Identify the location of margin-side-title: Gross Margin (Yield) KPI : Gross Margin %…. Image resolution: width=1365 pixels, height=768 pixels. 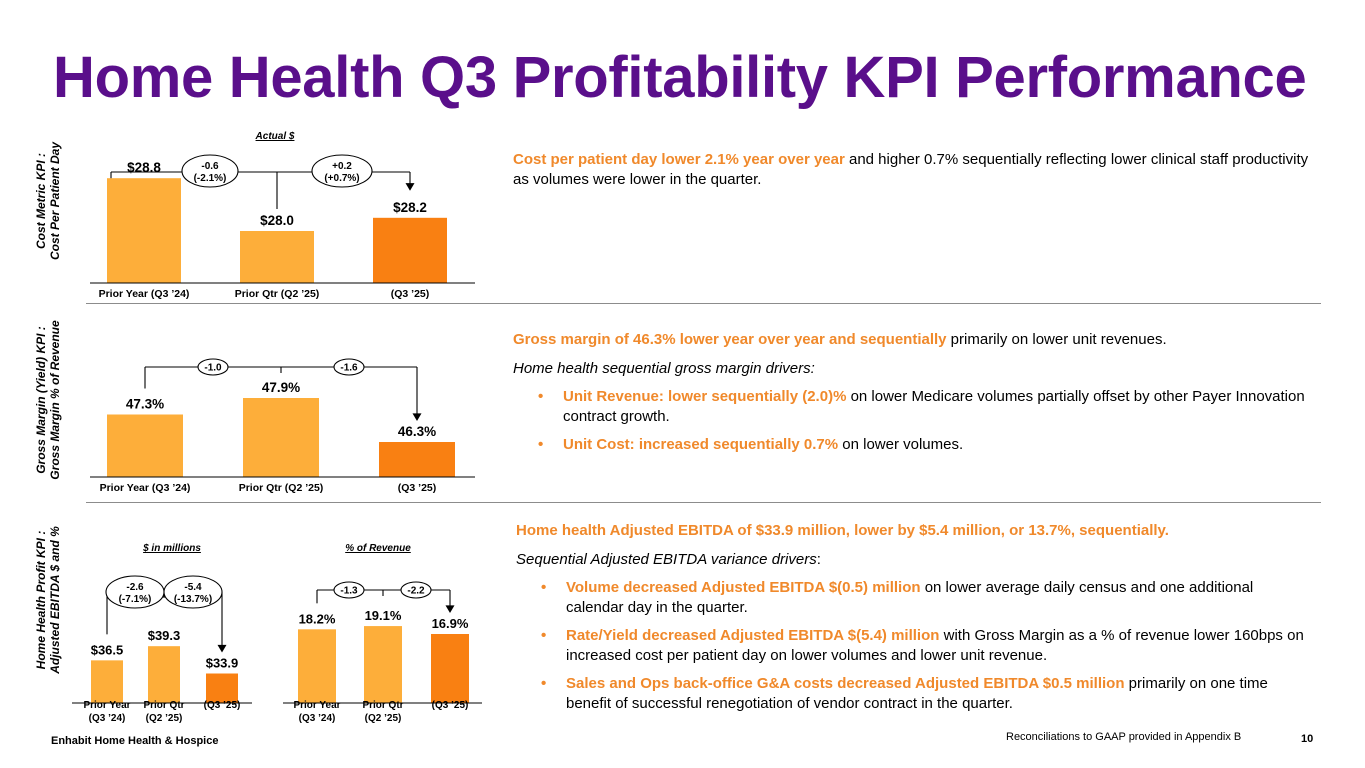
(48, 400).